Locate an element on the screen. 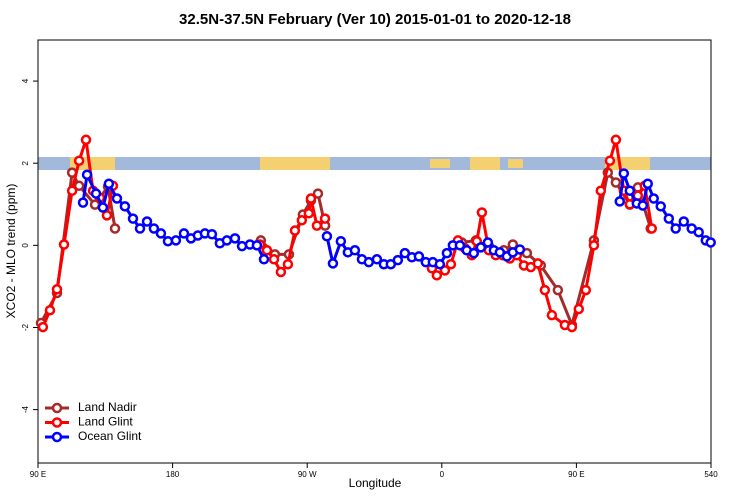 Image resolution: width=750 pixels, height=500 pixels. y-axis-label: XCO2 - MLO trend (ppm) is located at coordinates (11, 251).